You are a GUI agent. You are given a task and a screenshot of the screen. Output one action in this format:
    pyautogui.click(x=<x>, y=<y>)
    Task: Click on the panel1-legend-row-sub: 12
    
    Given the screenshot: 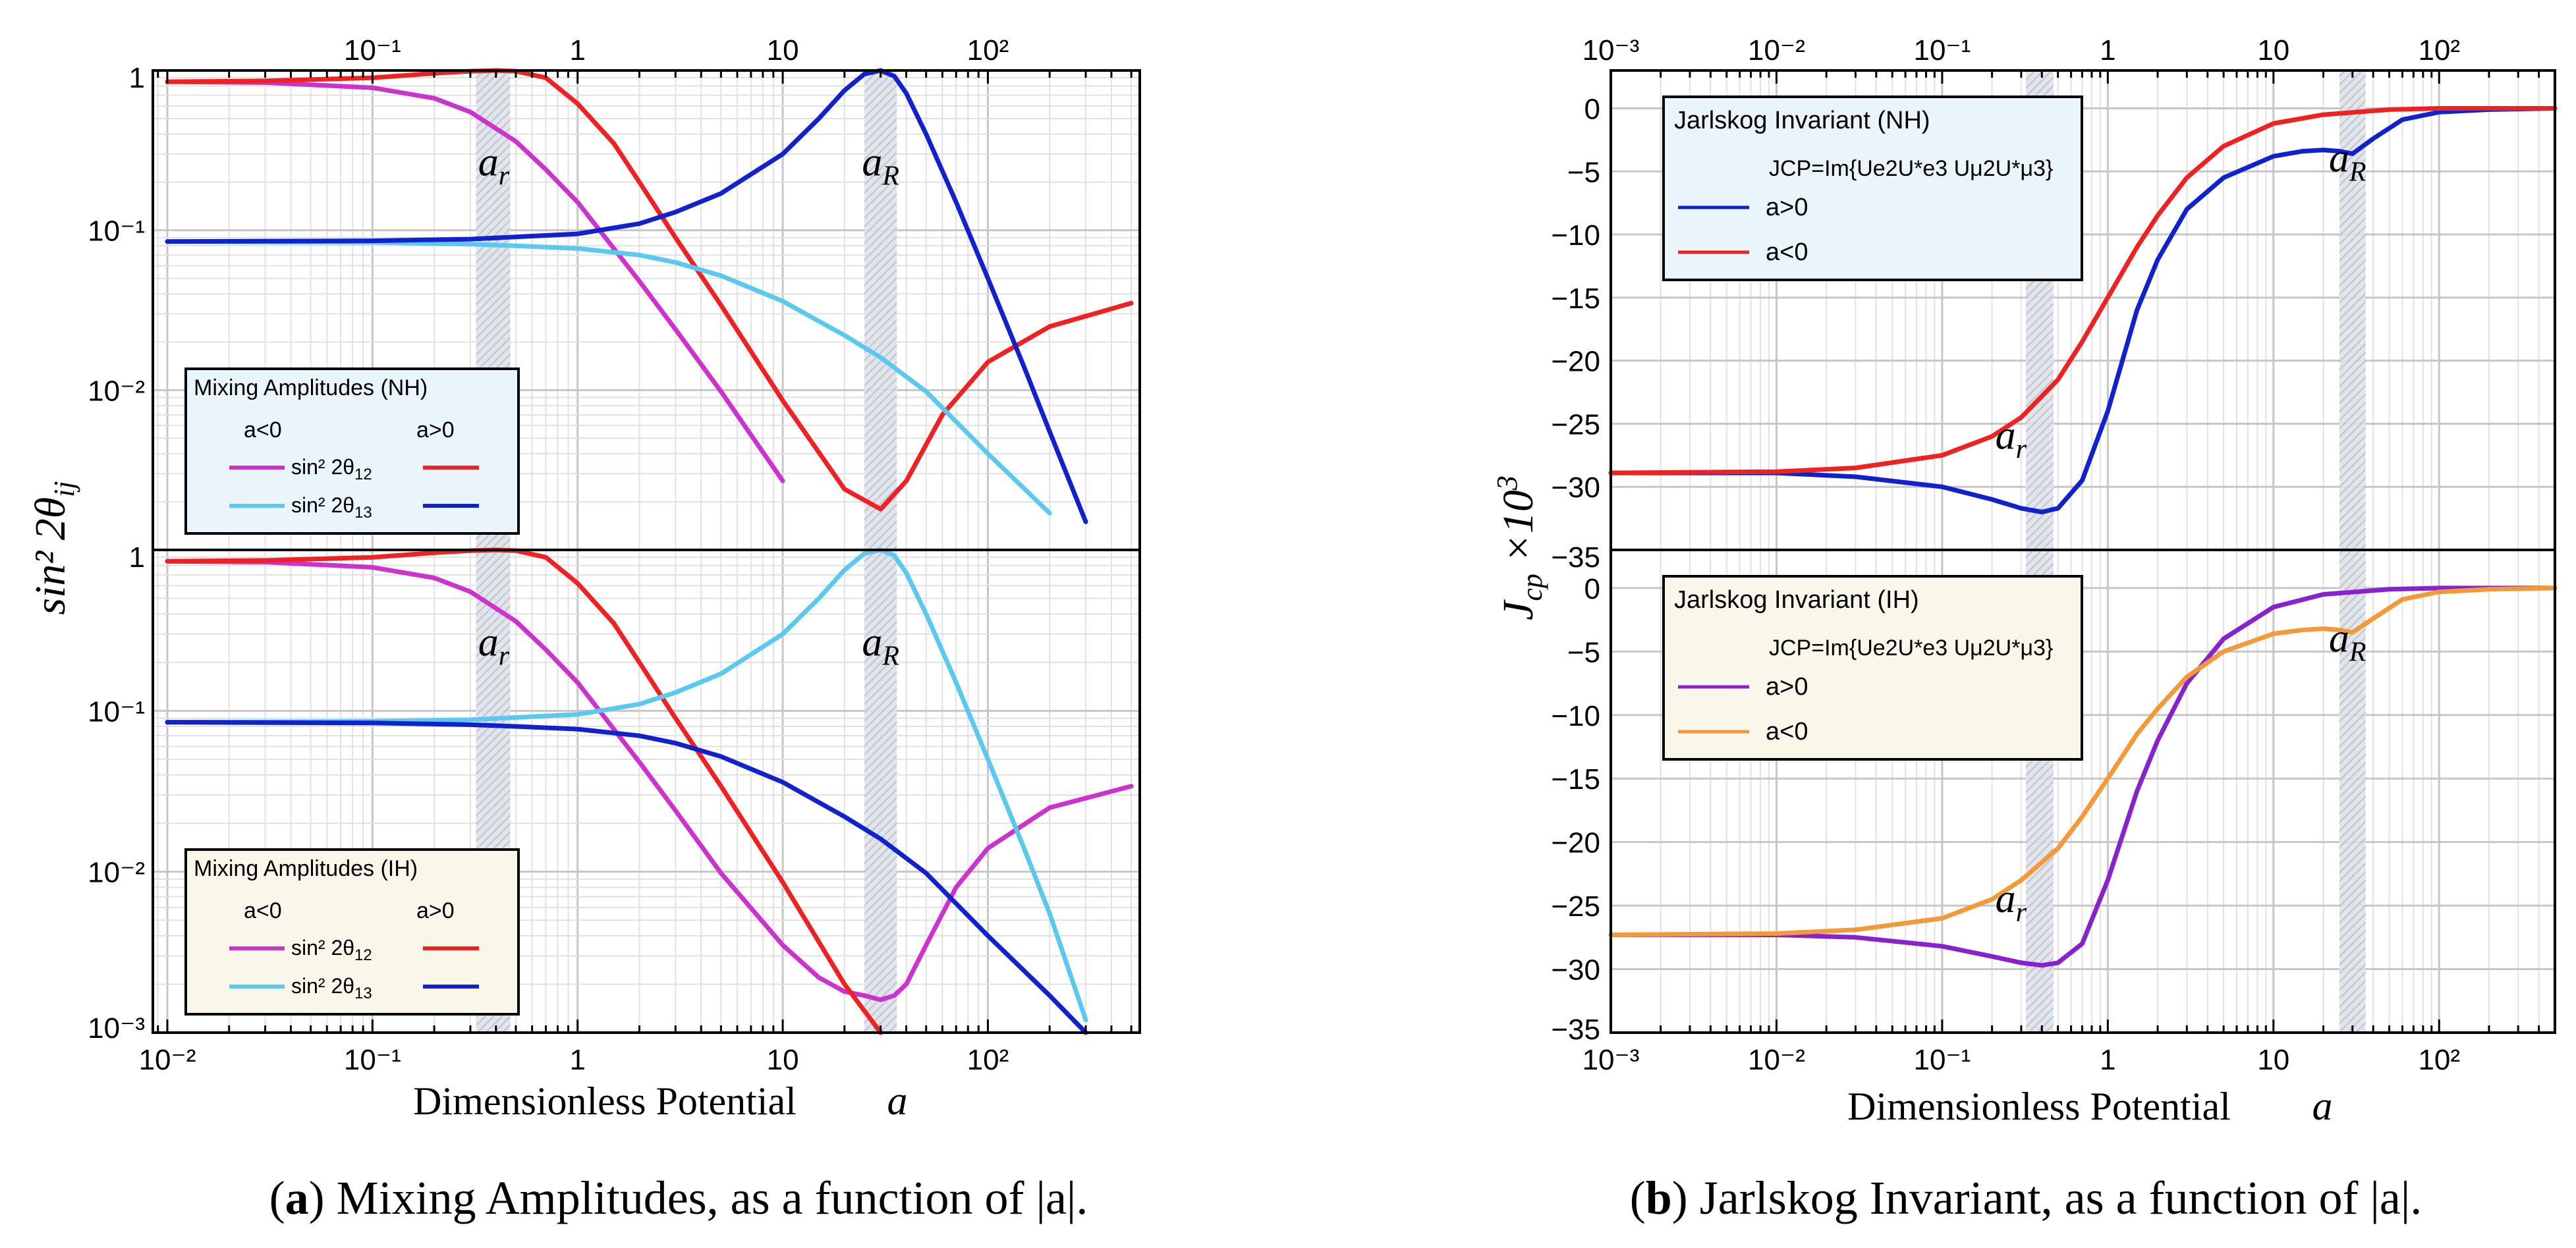 What is the action you would take?
    pyautogui.click(x=363, y=955)
    